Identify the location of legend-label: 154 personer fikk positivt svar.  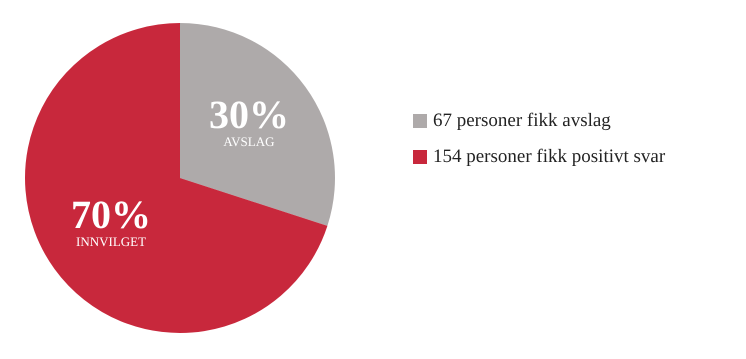
(549, 157).